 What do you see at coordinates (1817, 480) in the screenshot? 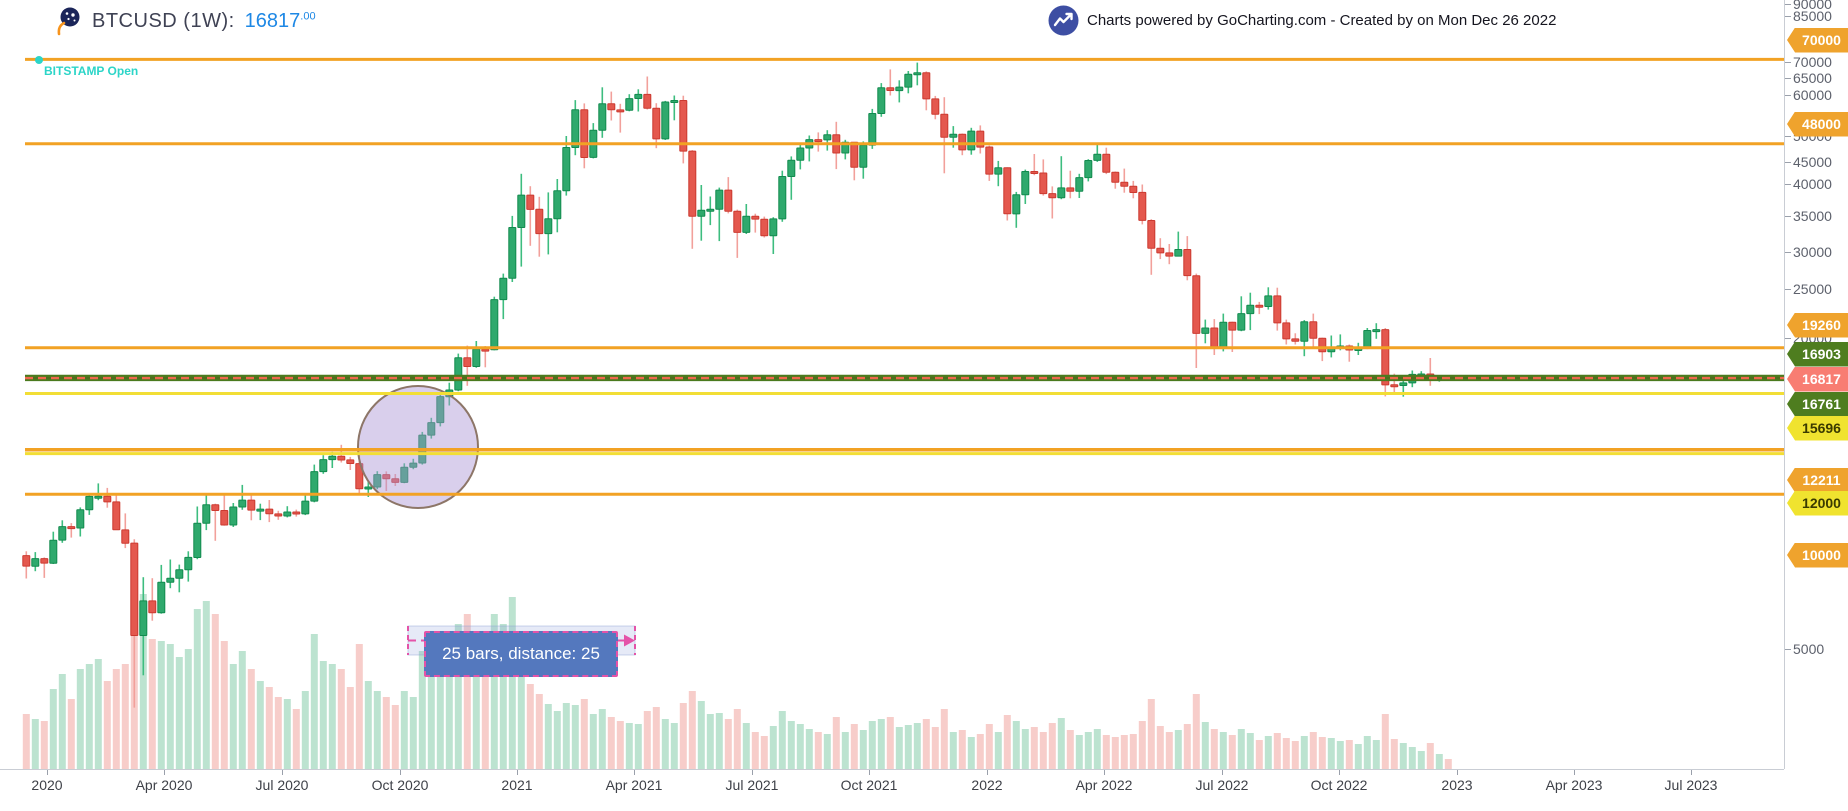
I see `price-badge-12211: 12211` at bounding box center [1817, 480].